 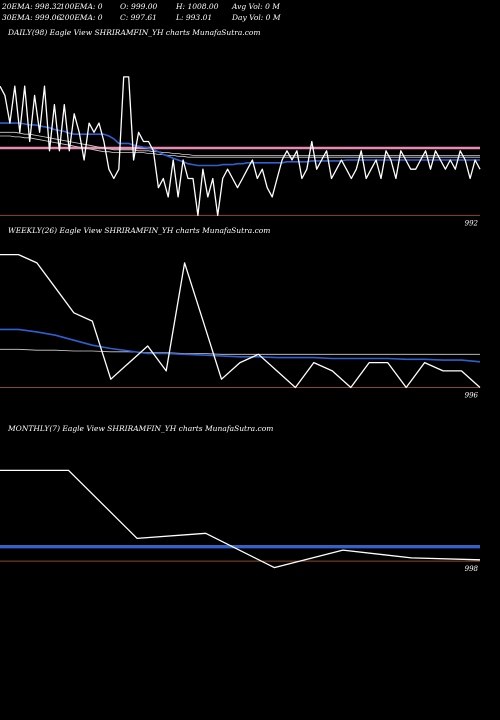 What do you see at coordinates (138, 17) in the screenshot?
I see `close-stat: C: 997.61` at bounding box center [138, 17].